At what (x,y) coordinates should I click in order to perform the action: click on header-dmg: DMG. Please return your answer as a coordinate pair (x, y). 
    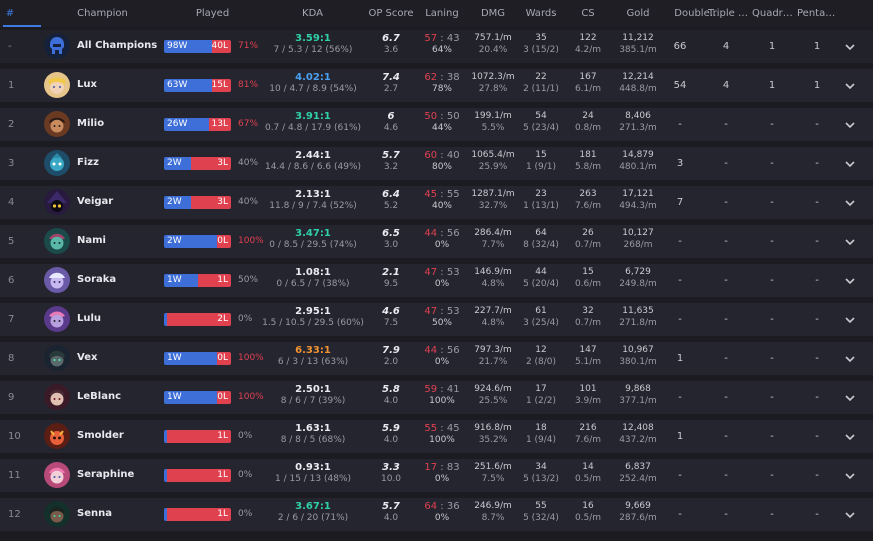
    Looking at the image, I should click on (493, 13).